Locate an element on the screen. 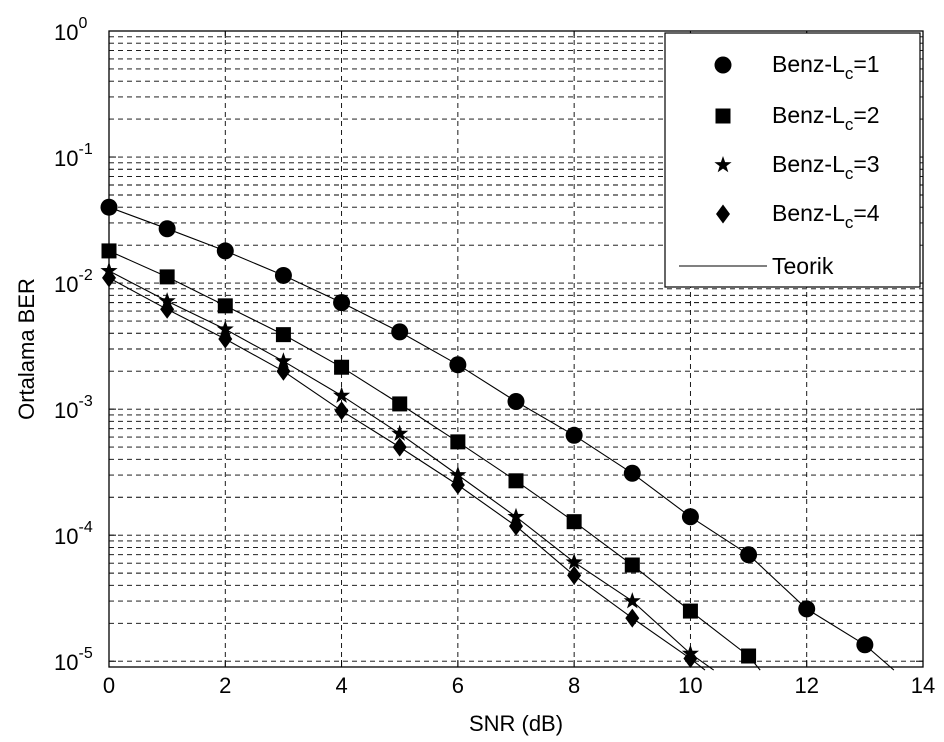 The width and height of the screenshot is (944, 742). y-tick-label: 10⁻⁵ is located at coordinates (73, 660).